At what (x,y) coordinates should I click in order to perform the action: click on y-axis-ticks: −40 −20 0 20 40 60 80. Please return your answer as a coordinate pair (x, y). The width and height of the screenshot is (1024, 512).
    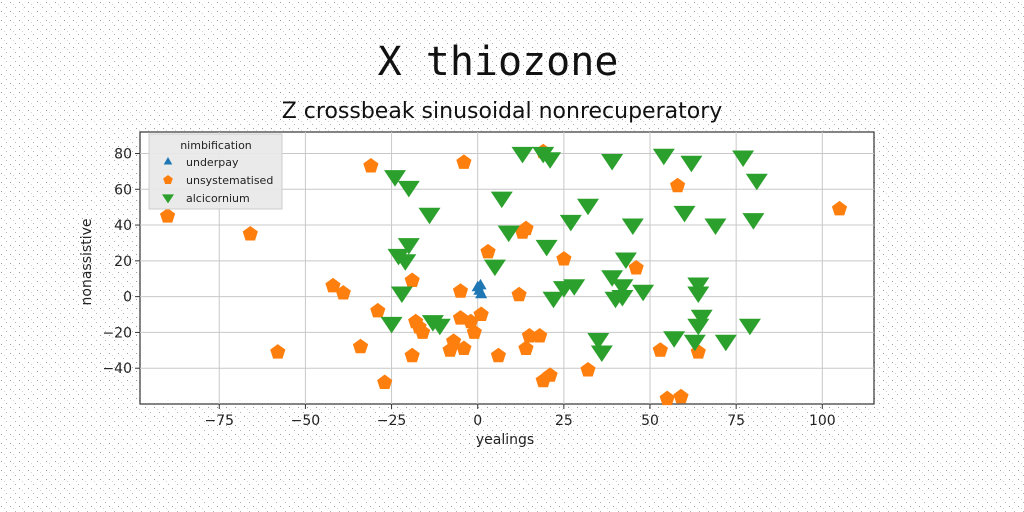
    Looking at the image, I should click on (121, 261).